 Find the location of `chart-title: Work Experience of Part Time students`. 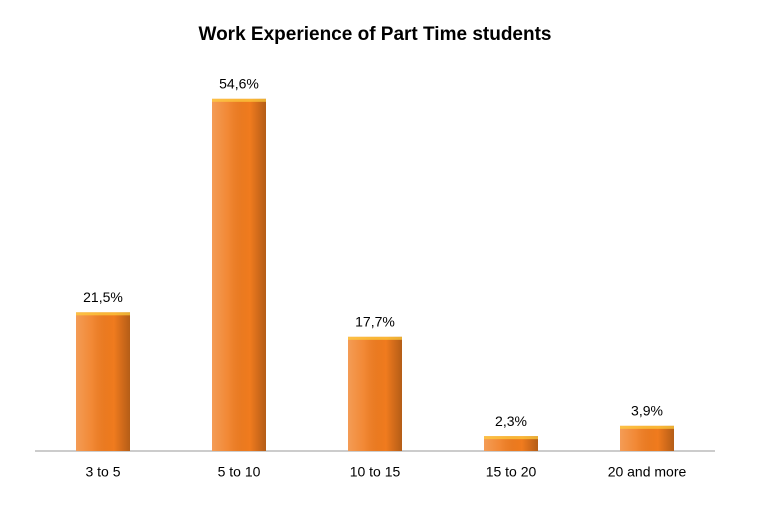

chart-title: Work Experience of Part Time students is located at coordinates (374, 34).